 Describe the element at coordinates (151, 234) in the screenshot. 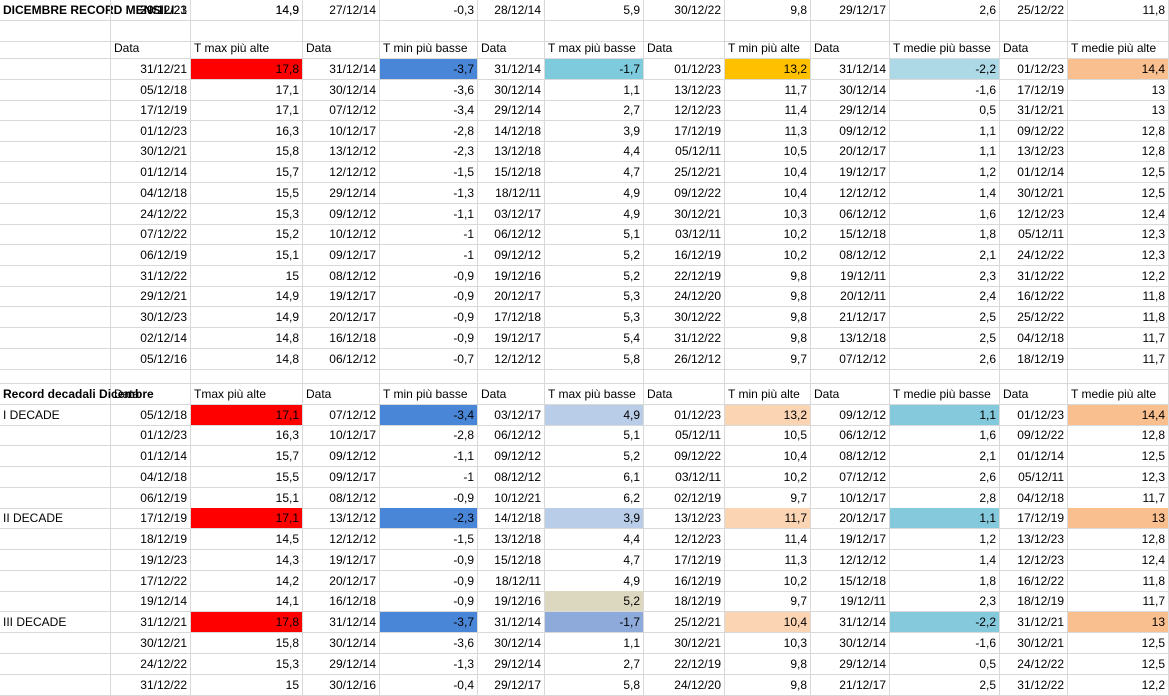

I see `date-cell: 07/12/22` at that location.